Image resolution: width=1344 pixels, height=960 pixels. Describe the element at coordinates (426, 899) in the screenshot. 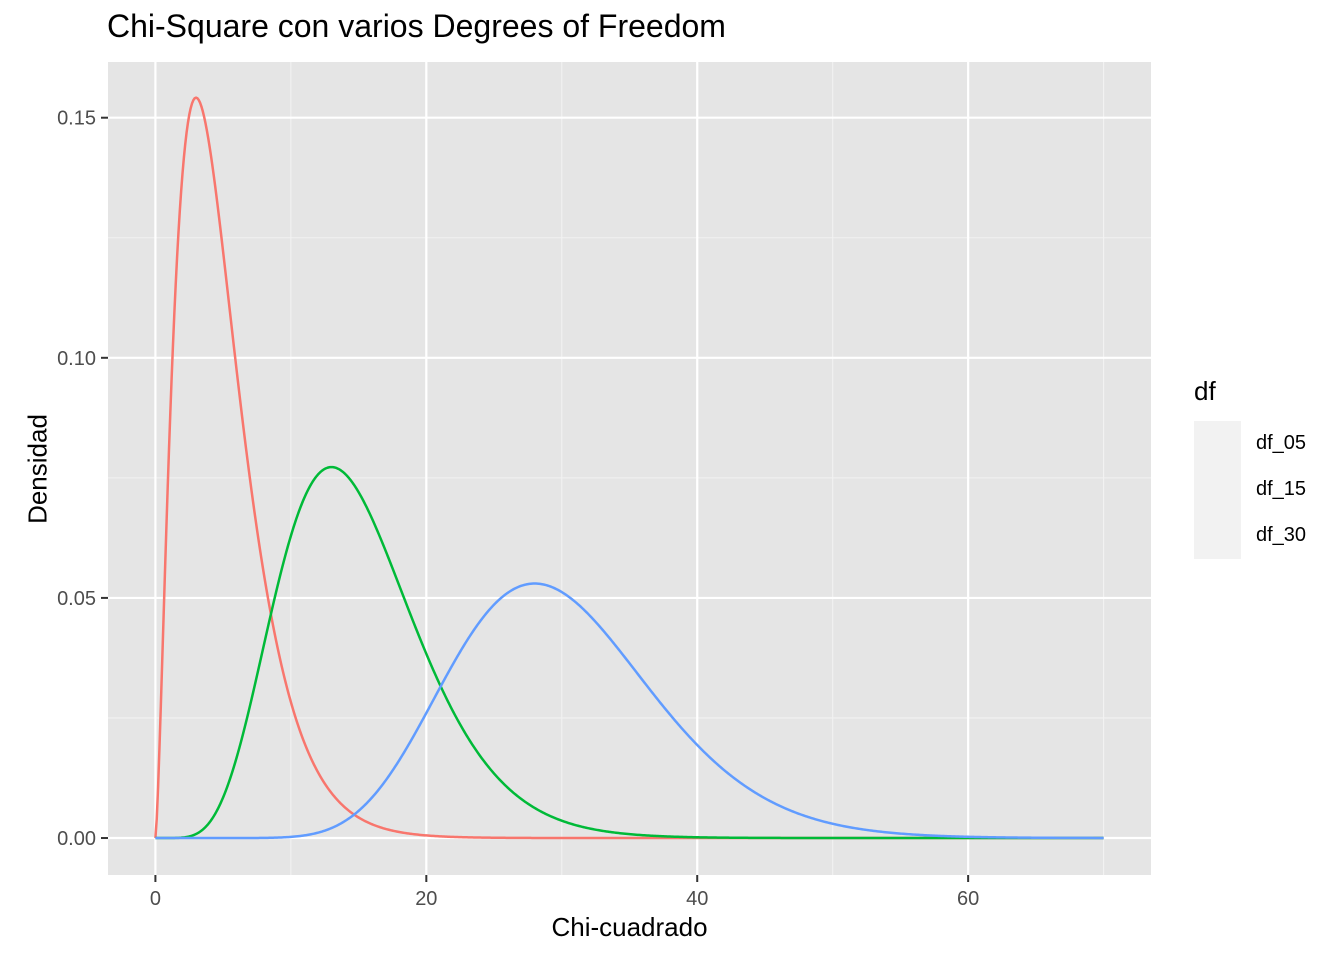

I see `x-tick-label: 20` at that location.